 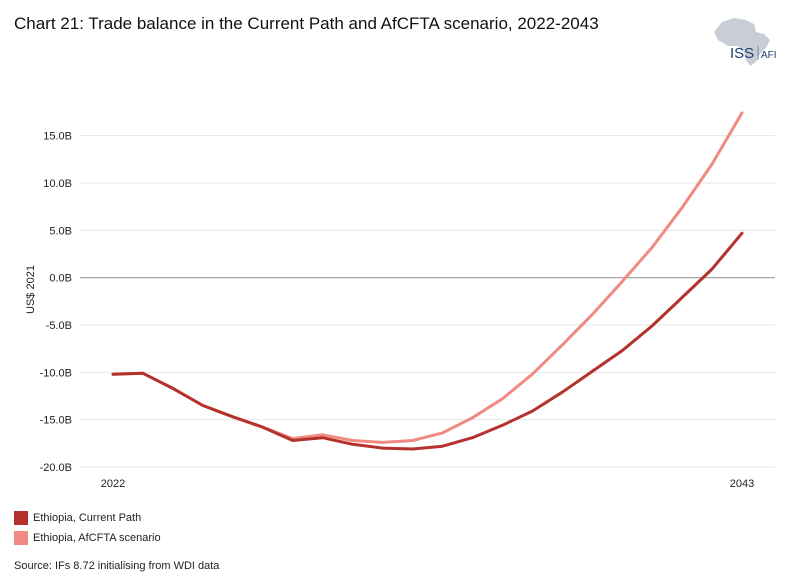 What do you see at coordinates (60, 231) in the screenshot?
I see `y-tick-label: 5.0B` at bounding box center [60, 231].